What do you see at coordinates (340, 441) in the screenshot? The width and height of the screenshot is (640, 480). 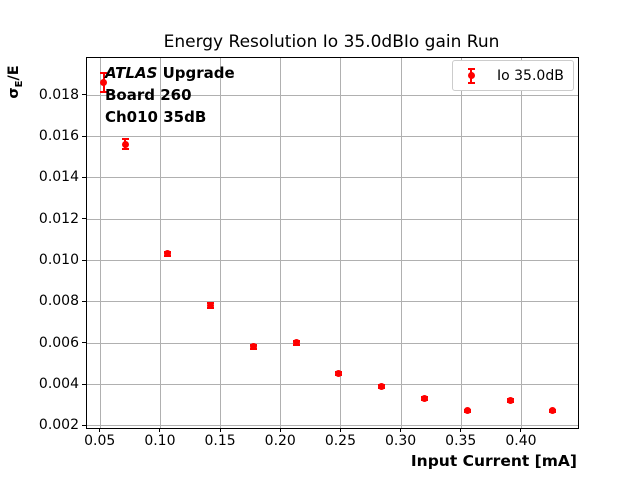 I see `x-tick-label: 0.25` at bounding box center [340, 441].